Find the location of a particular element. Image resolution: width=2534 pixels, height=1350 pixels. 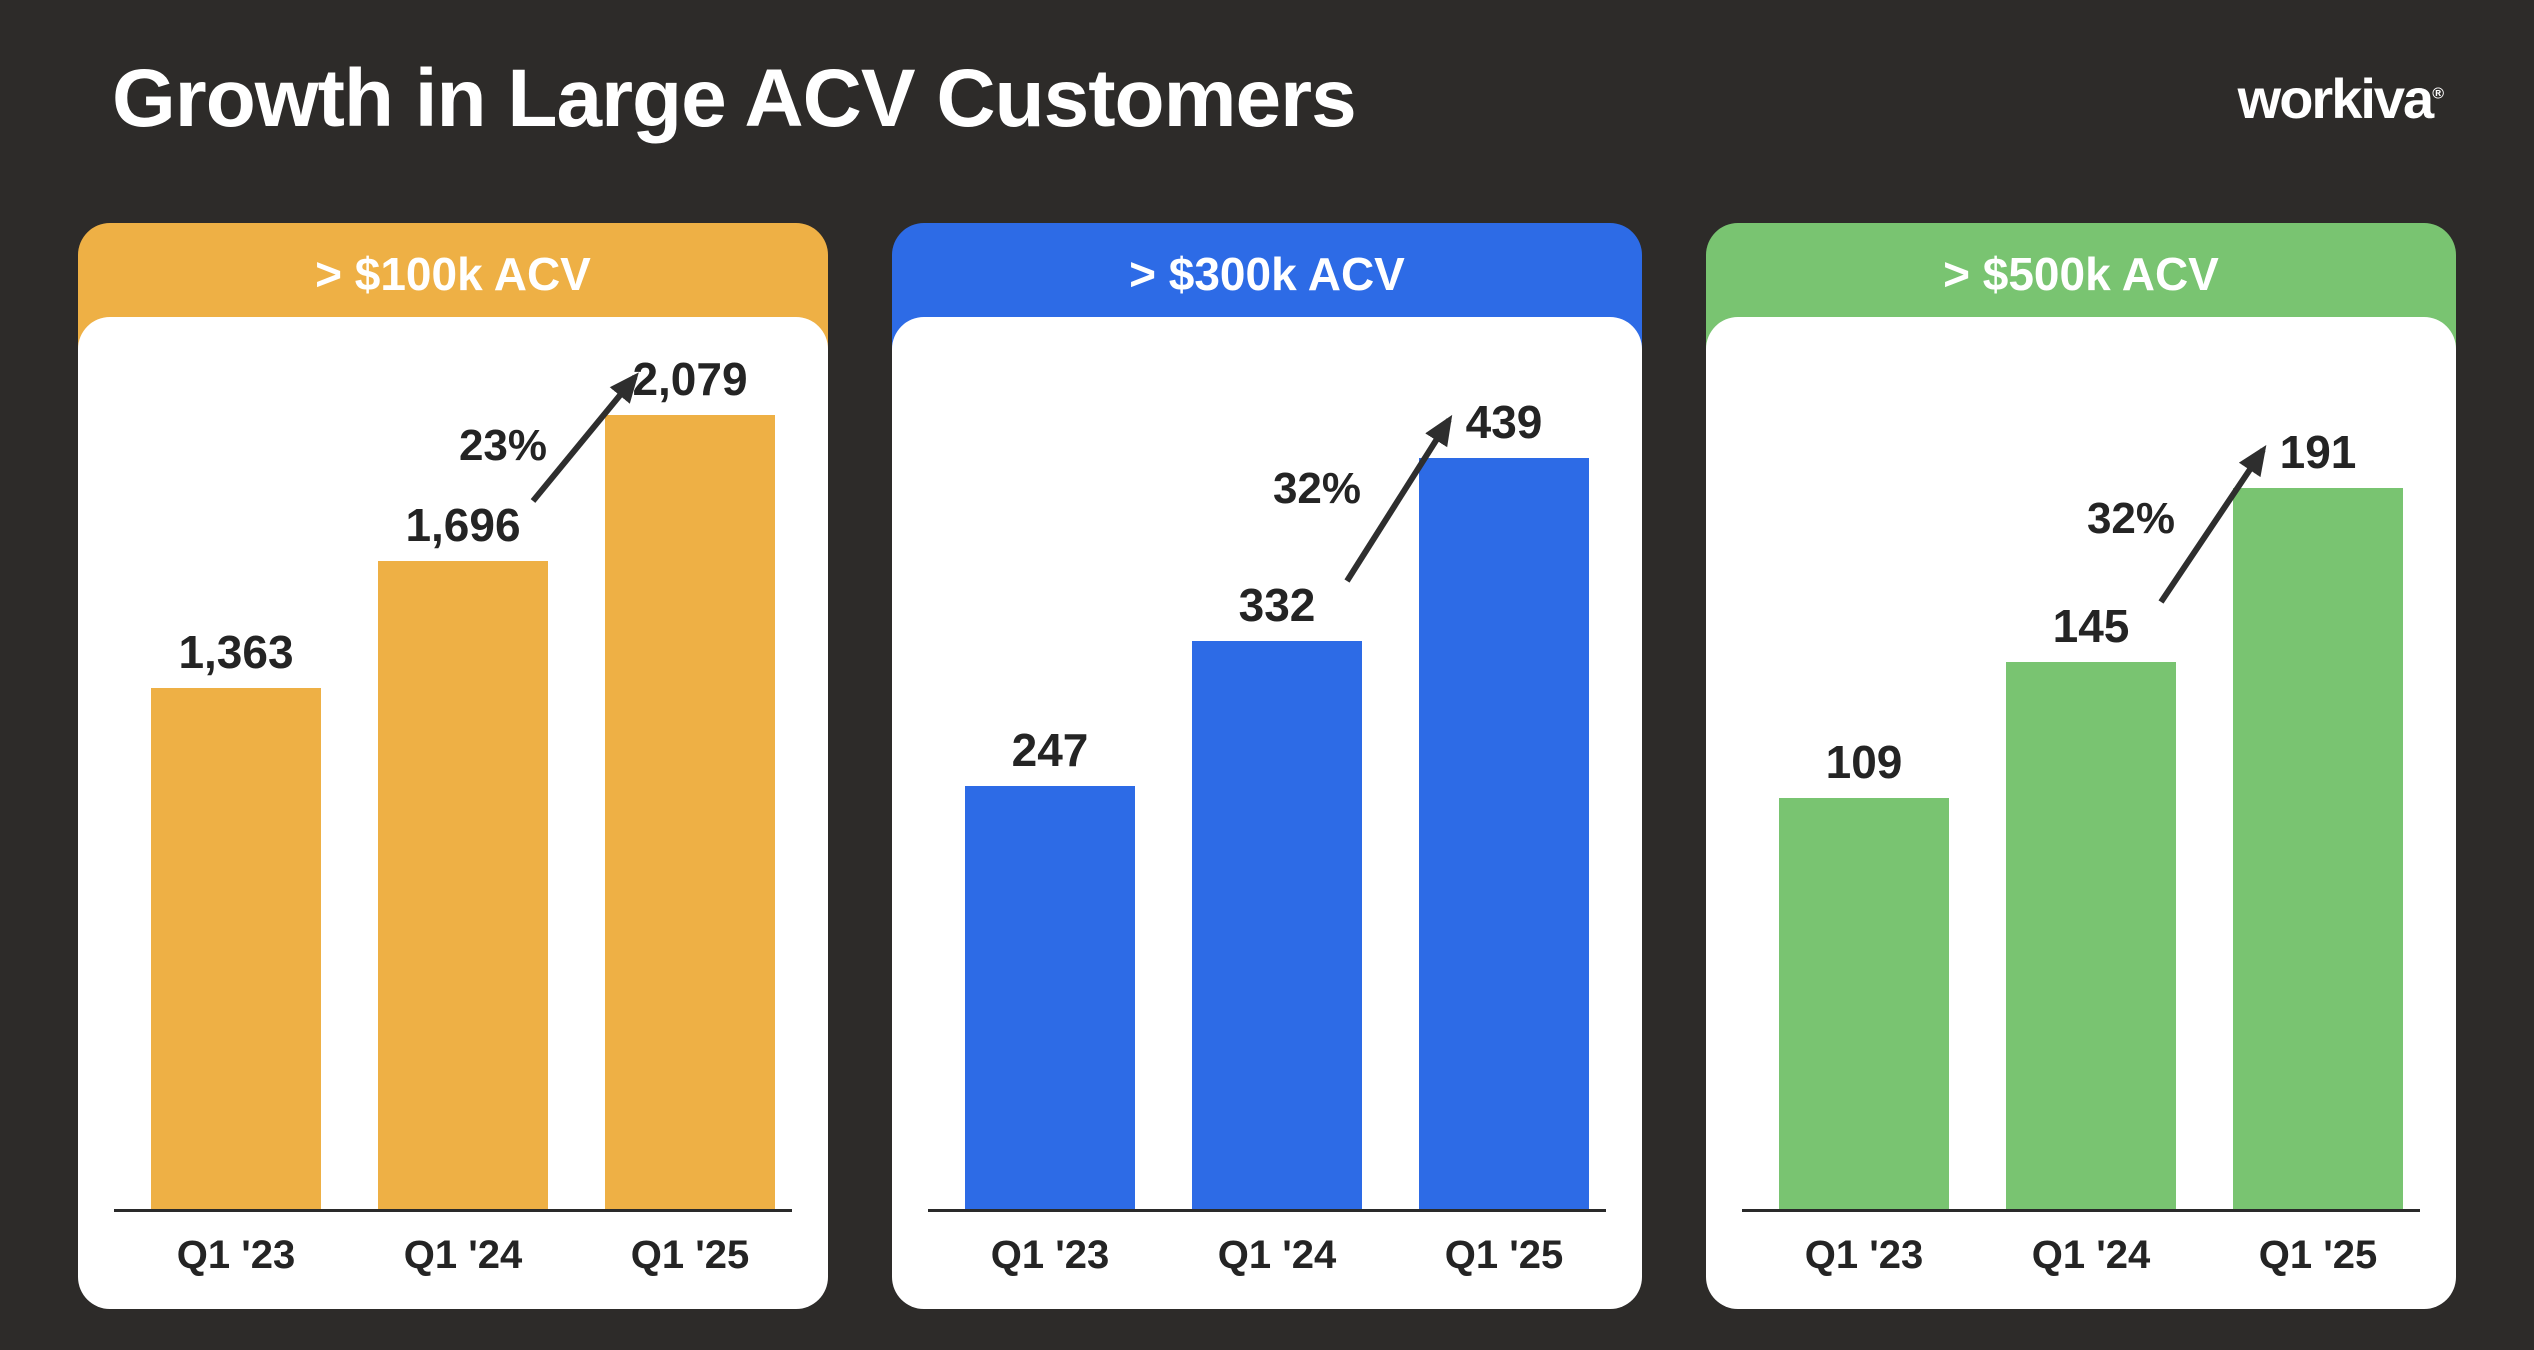

card-header-label: > $100k ACV is located at coordinates (453, 274).